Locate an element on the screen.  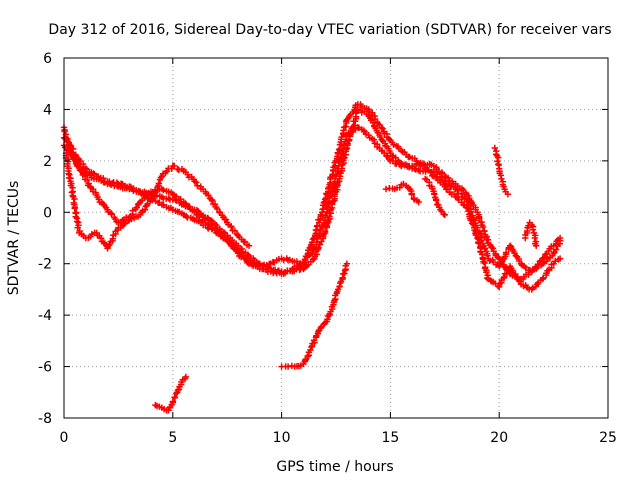
data-series-track-i is located at coordinates (501, 171).